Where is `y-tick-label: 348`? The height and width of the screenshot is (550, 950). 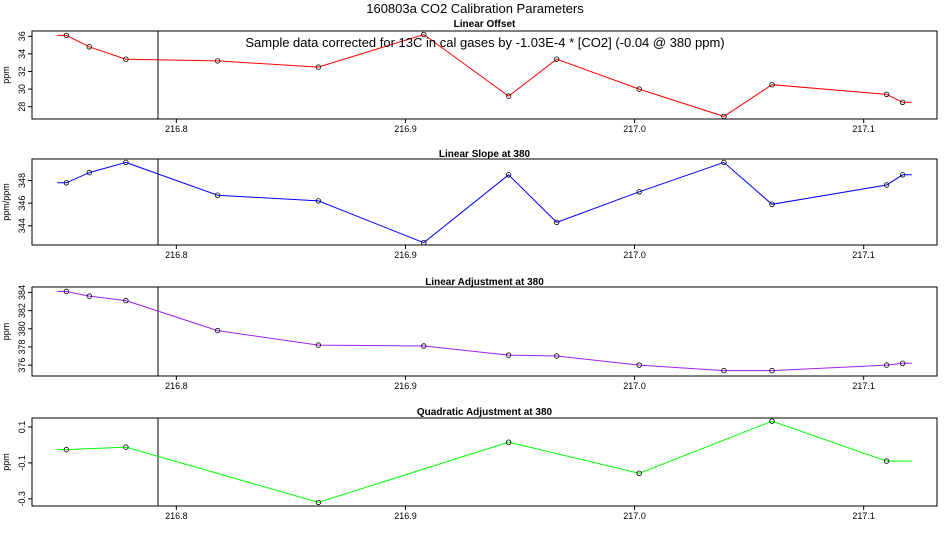 y-tick-label: 348 is located at coordinates (22, 180).